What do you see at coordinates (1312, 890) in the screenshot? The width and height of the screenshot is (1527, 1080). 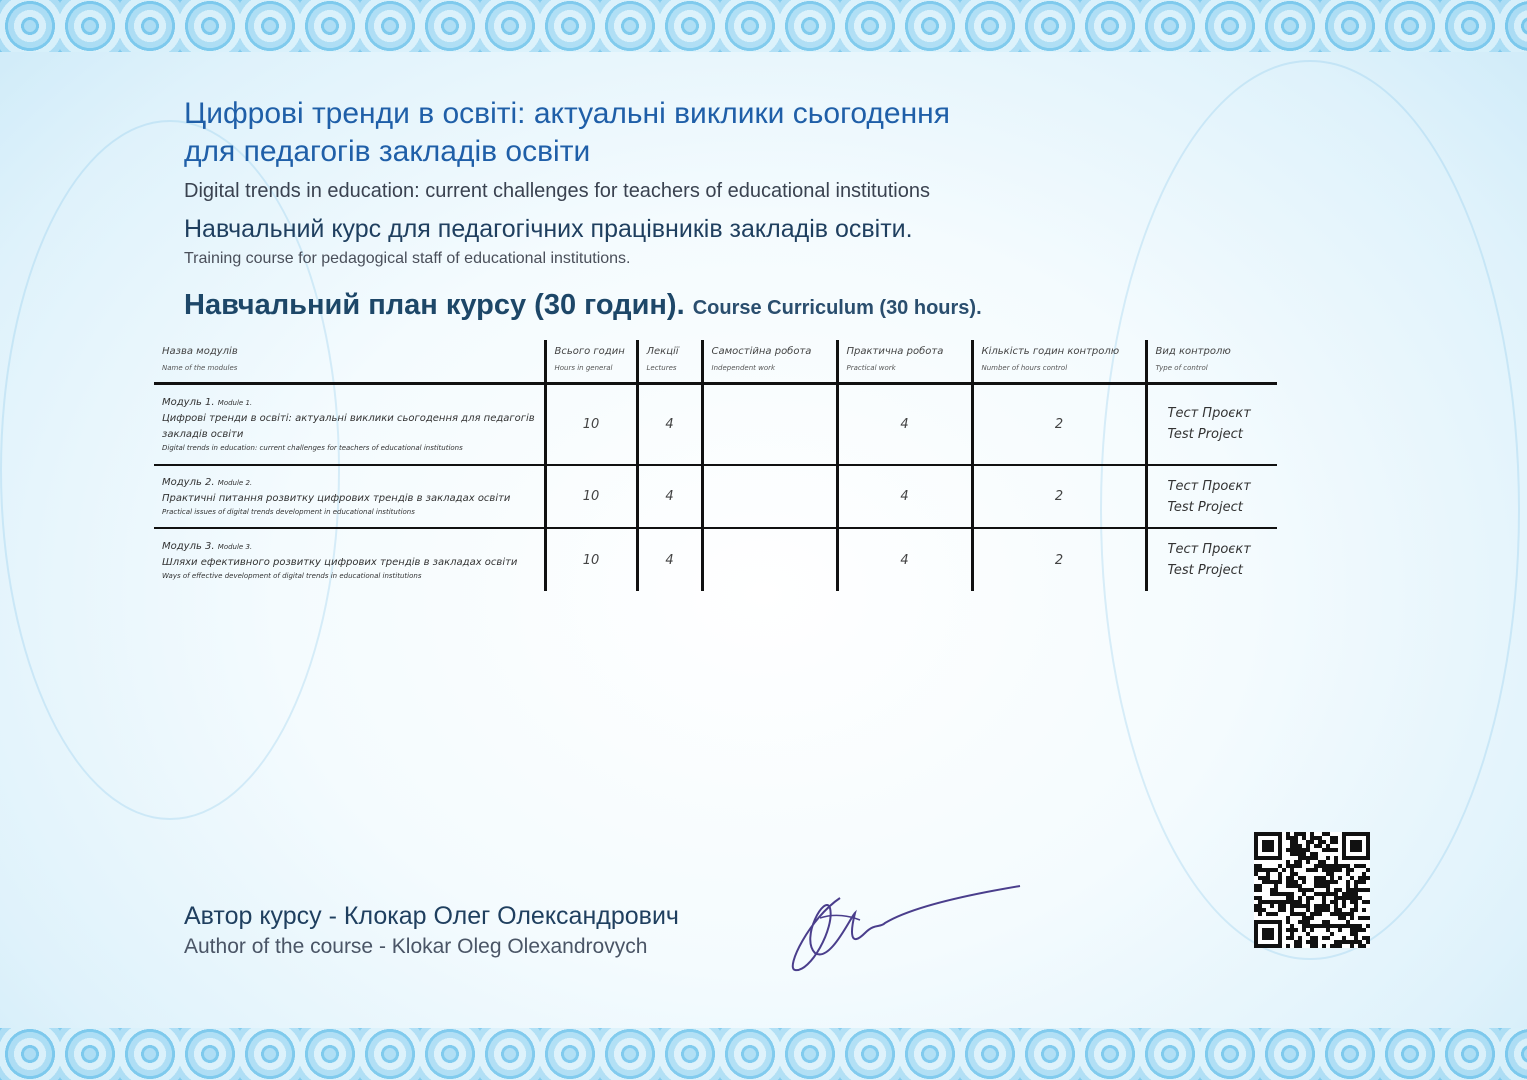 I see `qr-code` at bounding box center [1312, 890].